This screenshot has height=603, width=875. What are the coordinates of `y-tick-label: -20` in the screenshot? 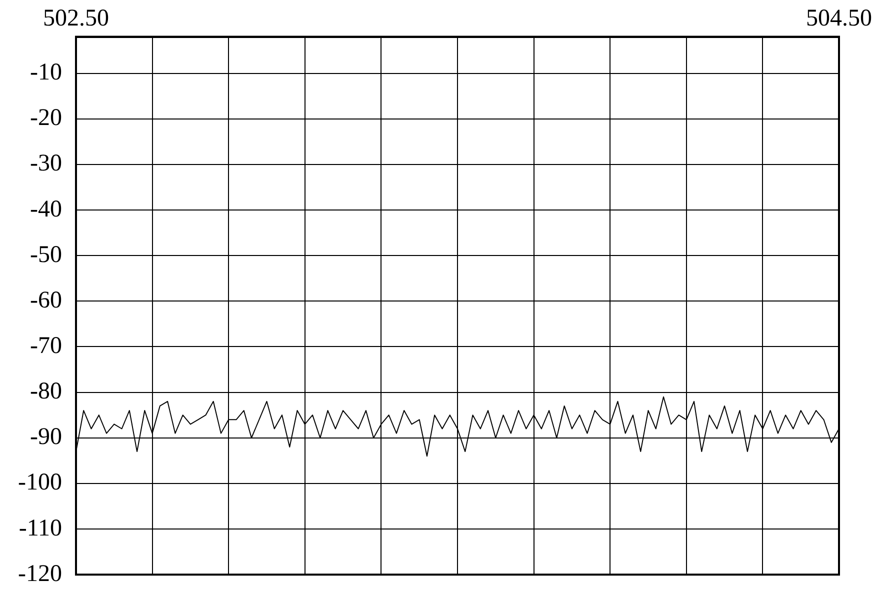 It's located at (46, 118).